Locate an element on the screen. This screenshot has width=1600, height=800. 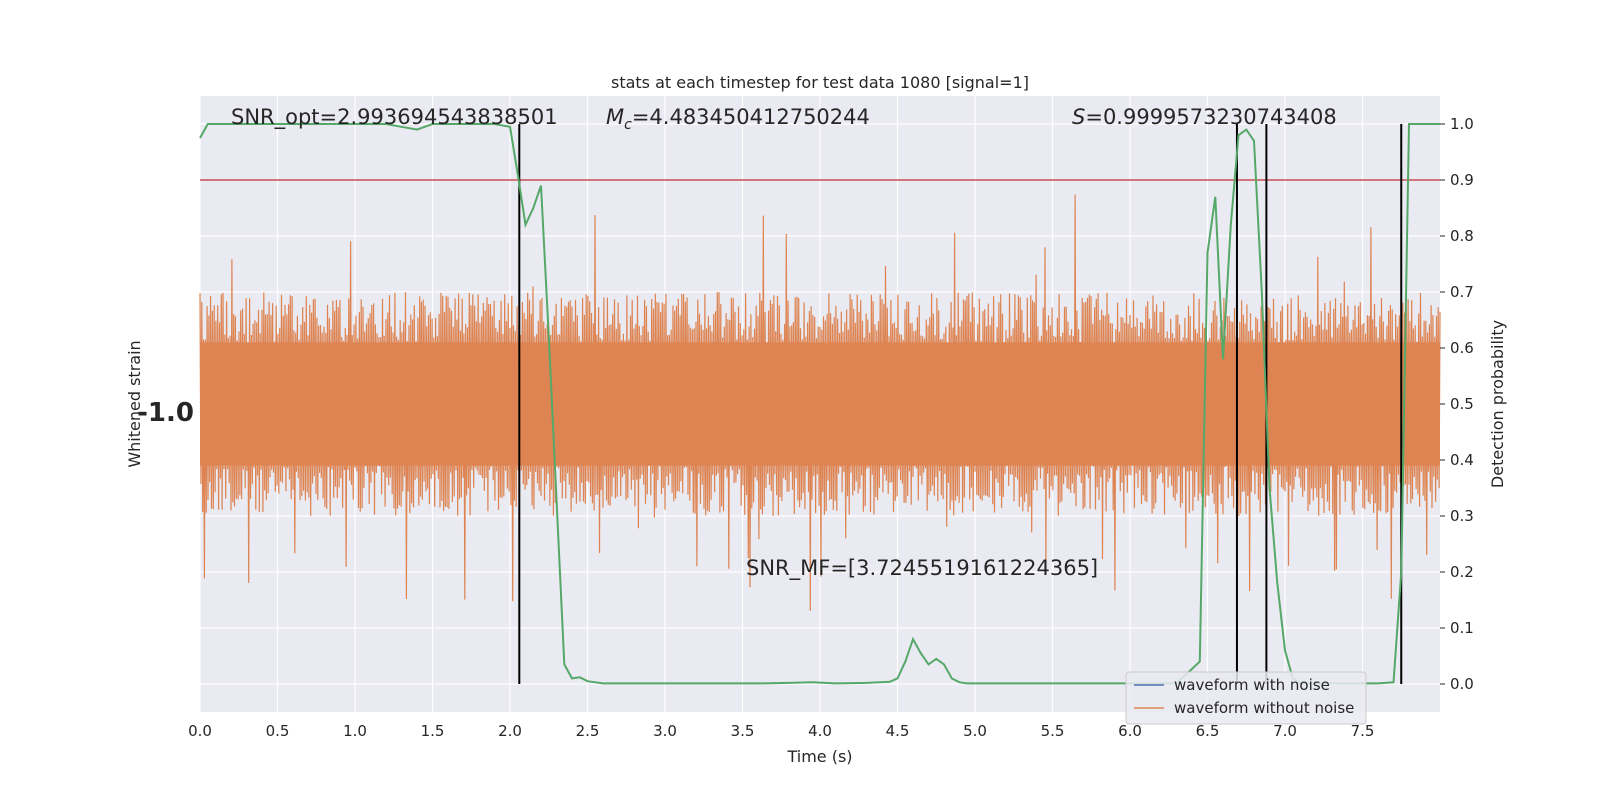
x-tick-label: 4.5 is located at coordinates (898, 731).